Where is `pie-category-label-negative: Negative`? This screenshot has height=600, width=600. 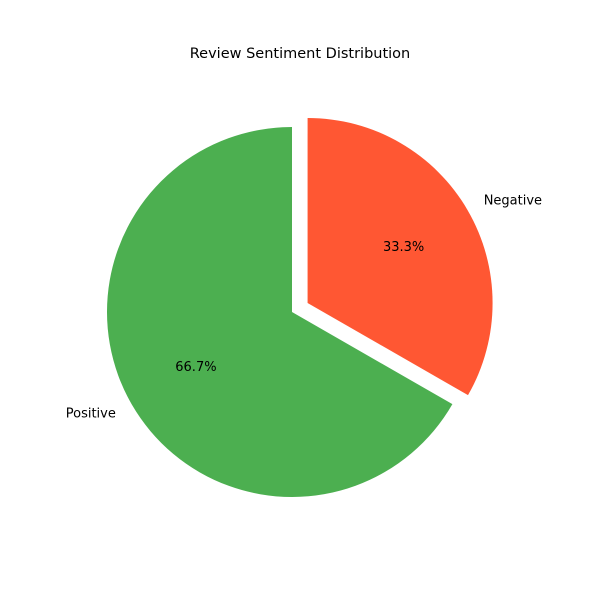
pie-category-label-negative: Negative is located at coordinates (513, 201).